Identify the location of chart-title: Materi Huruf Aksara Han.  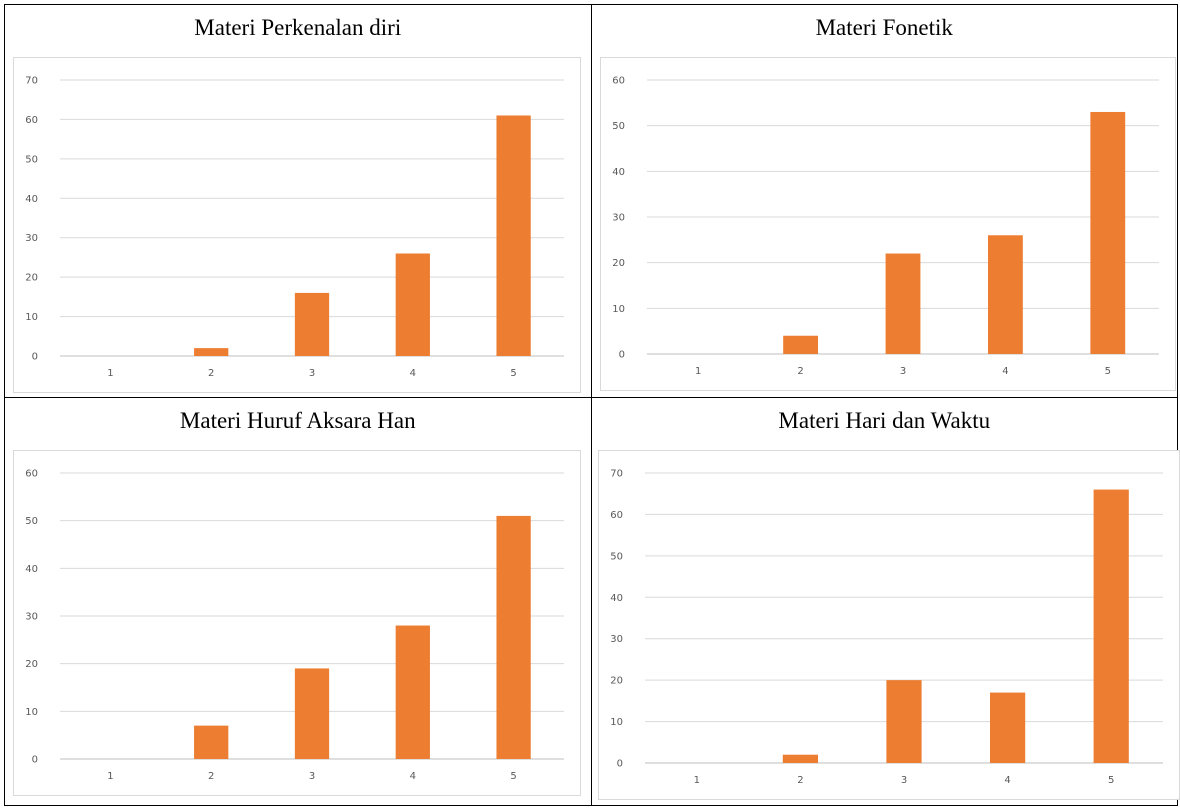
(297, 420).